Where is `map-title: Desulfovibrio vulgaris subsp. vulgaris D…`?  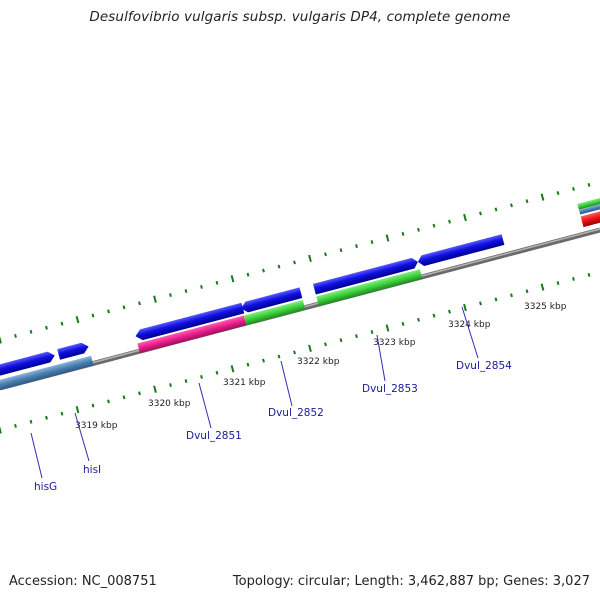 map-title: Desulfovibrio vulgaris subsp. vulgaris D… is located at coordinates (300, 17).